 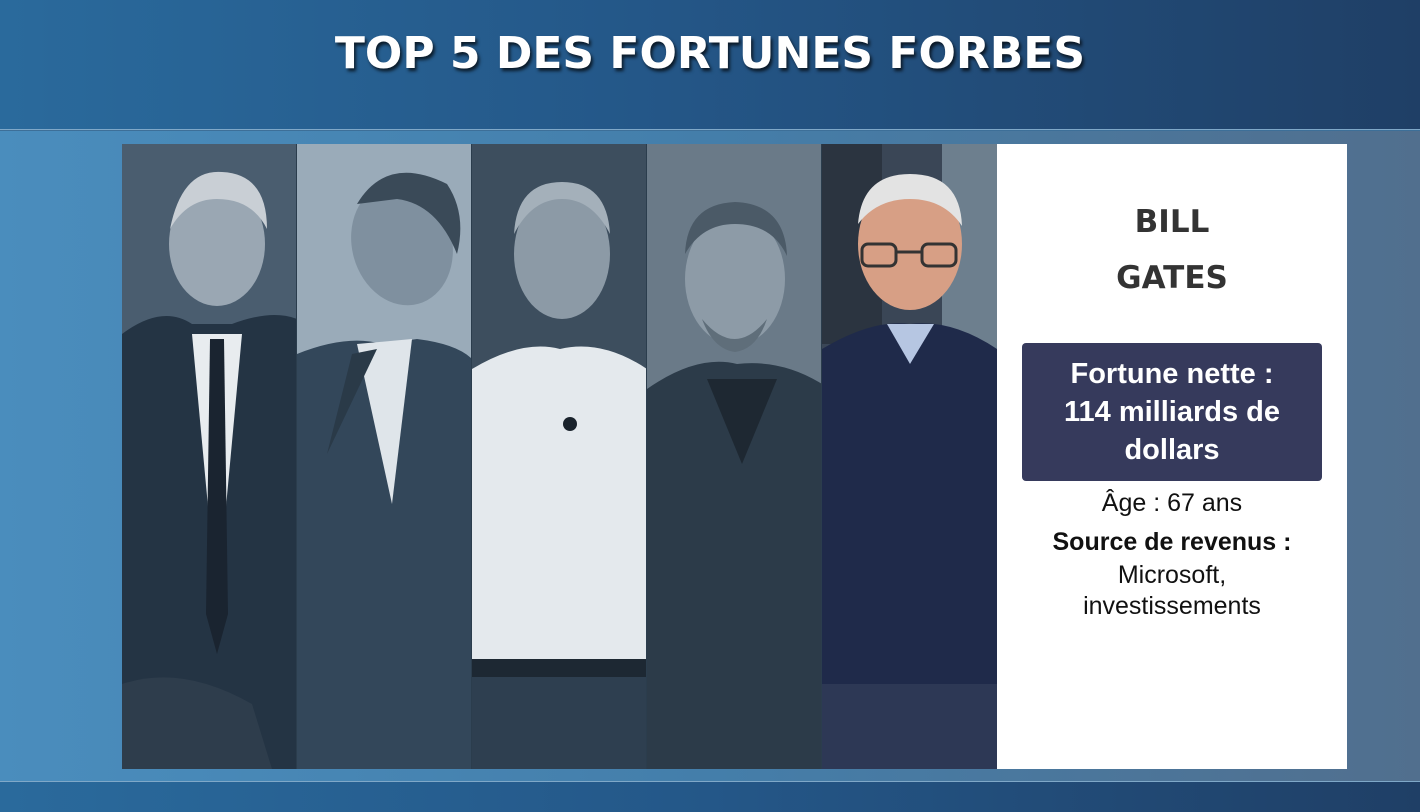 What do you see at coordinates (1172, 278) in the screenshot?
I see `last-name: GATES` at bounding box center [1172, 278].